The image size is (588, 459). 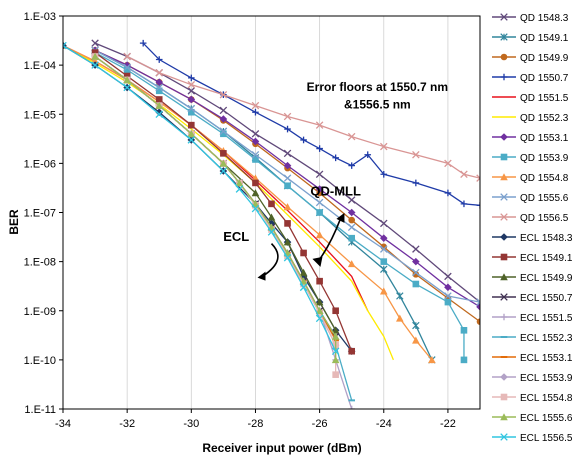 I want to click on legend-entry: ECL 1553.9, so click(x=532, y=378).